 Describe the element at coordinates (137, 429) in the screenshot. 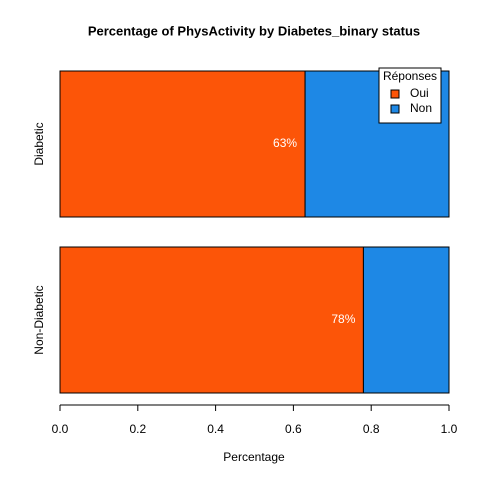

I see `x-tick-label: 0.2` at that location.